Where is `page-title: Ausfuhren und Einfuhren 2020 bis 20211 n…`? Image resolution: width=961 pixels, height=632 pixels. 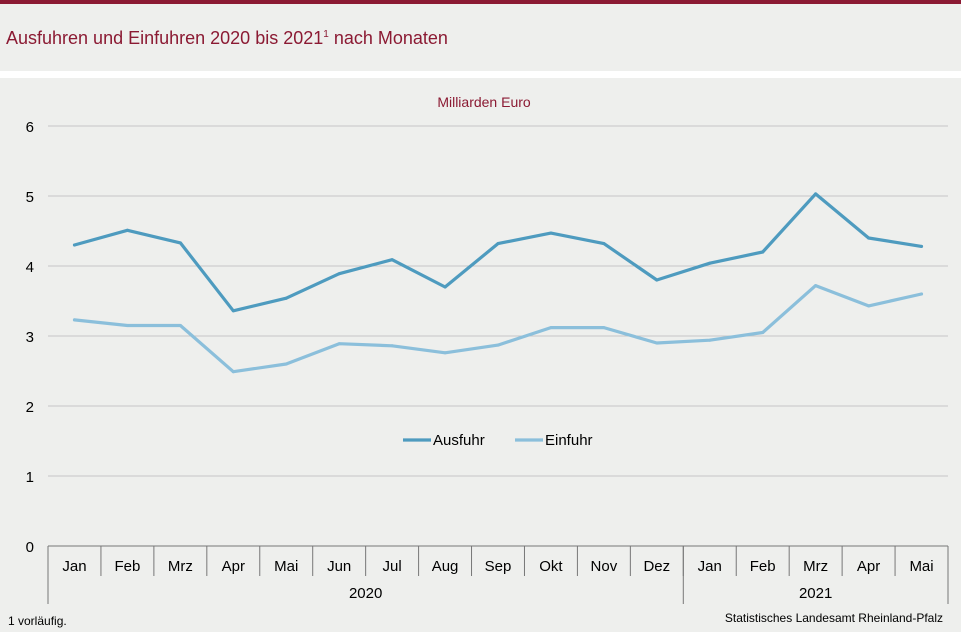
page-title: Ausfuhren und Einfuhren 2020 bis 20211 n… is located at coordinates (227, 38).